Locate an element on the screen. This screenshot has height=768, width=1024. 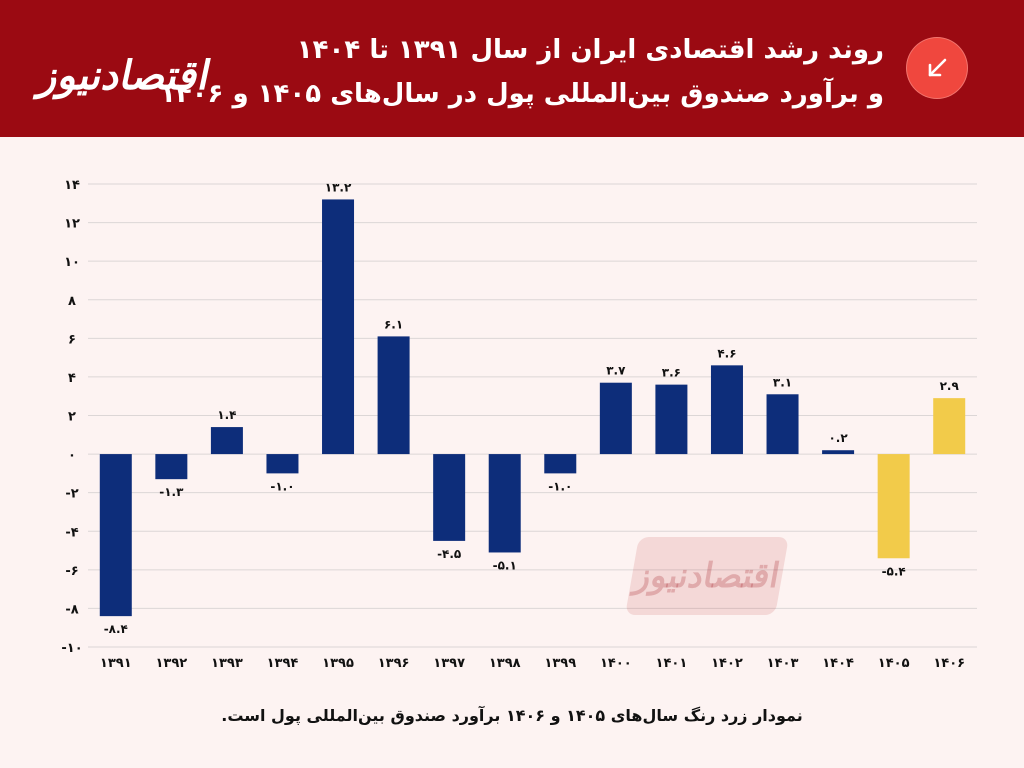
data-label: ۶.۱ is located at coordinates (393, 324).